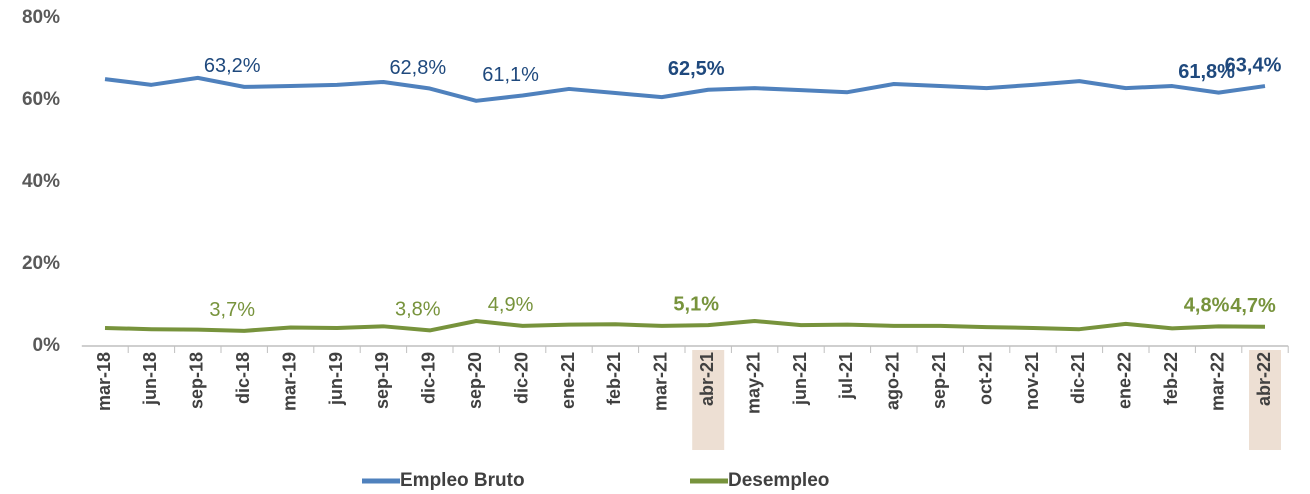 The width and height of the screenshot is (1310, 494). What do you see at coordinates (753, 383) in the screenshot?
I see `x-tick-label: may-21` at bounding box center [753, 383].